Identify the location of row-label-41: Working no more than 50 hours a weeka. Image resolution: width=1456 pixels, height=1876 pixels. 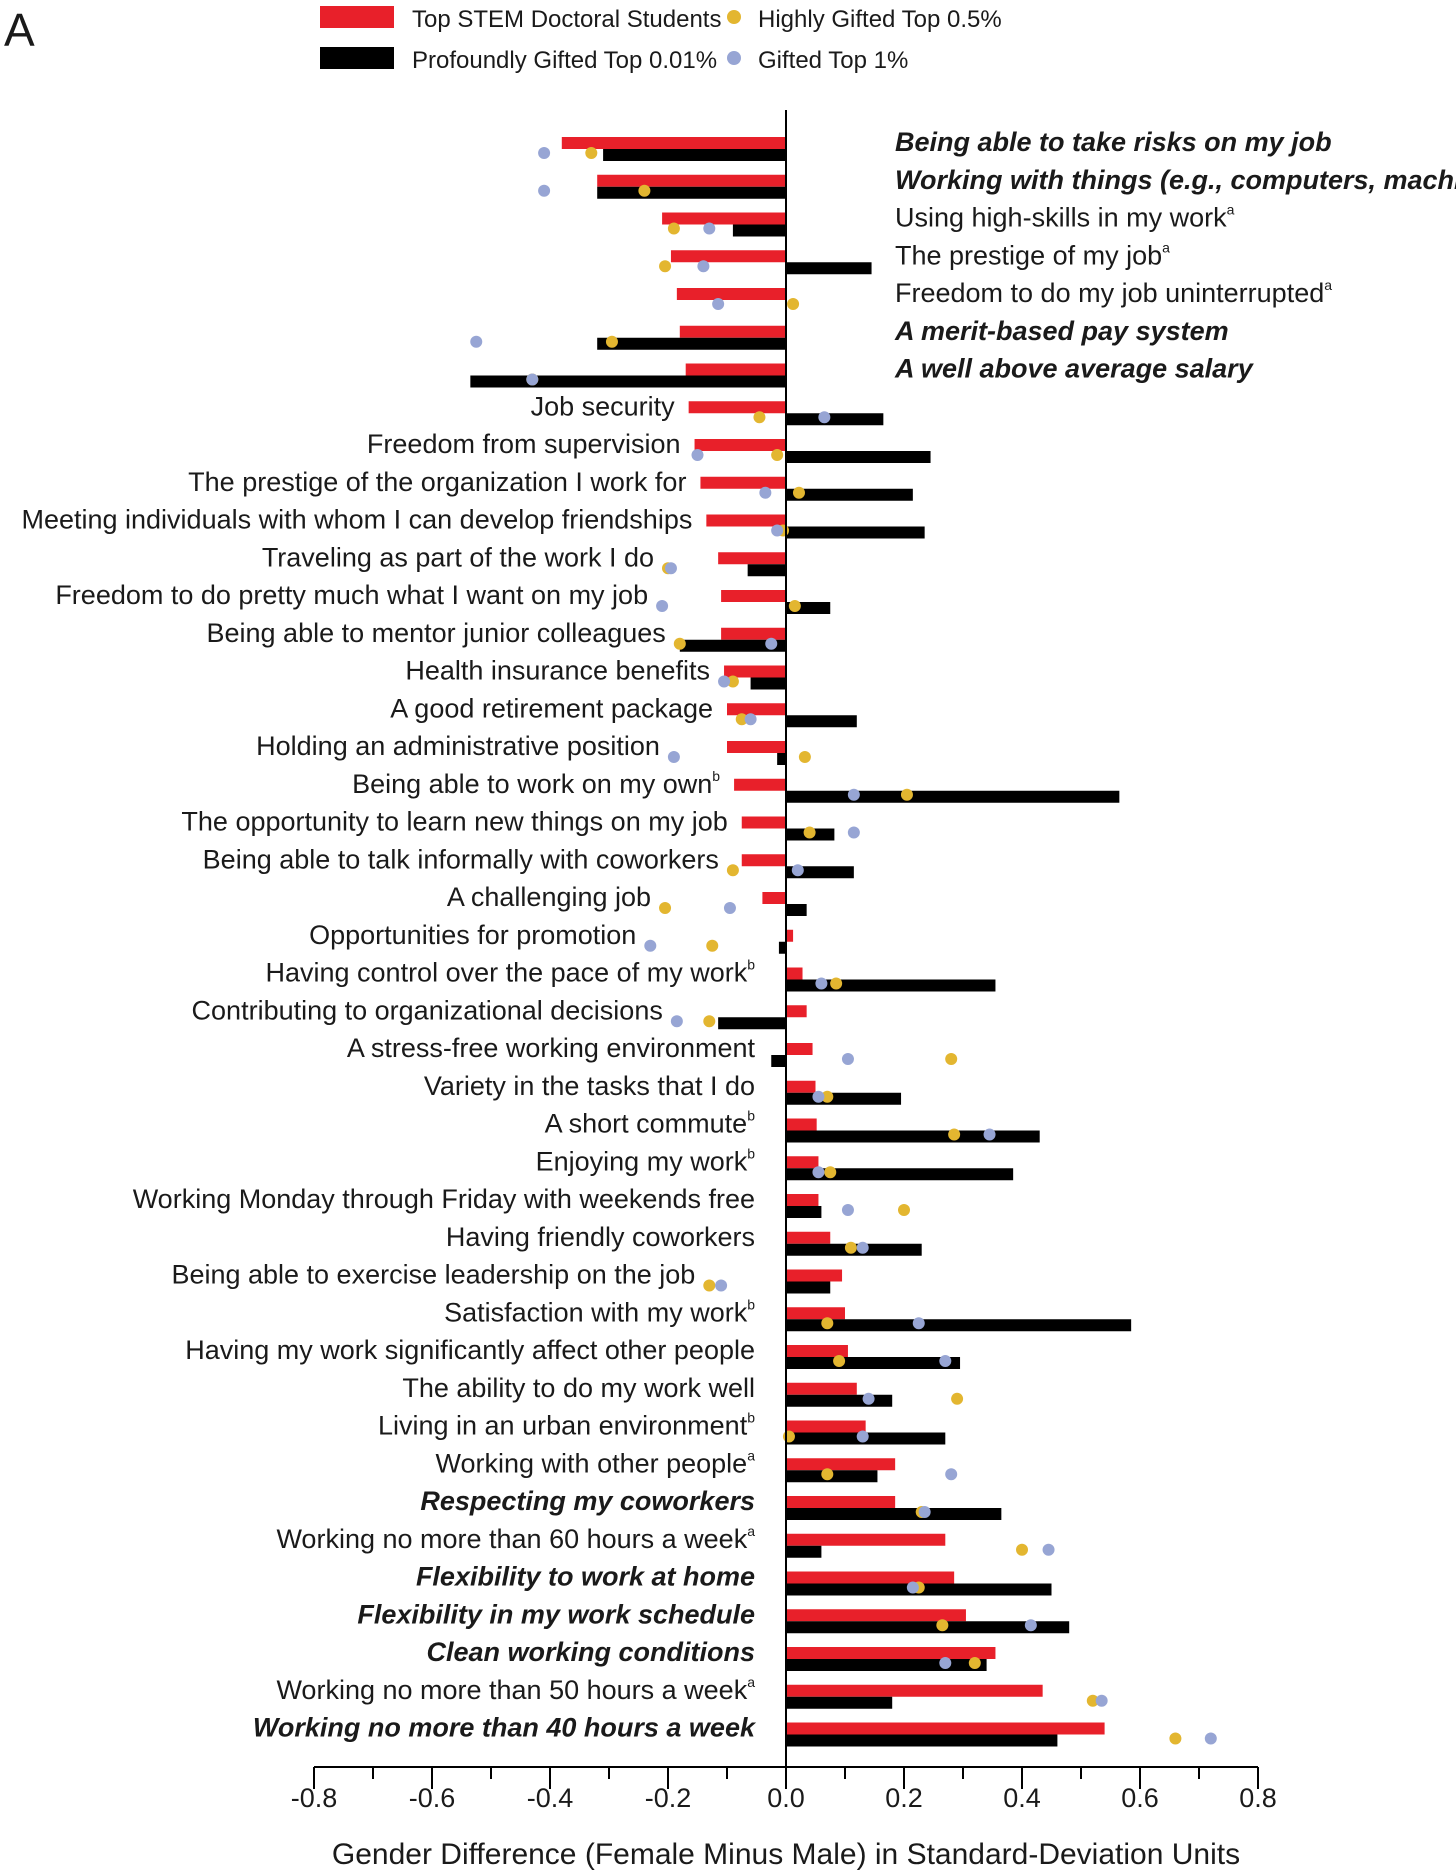
(515, 1689).